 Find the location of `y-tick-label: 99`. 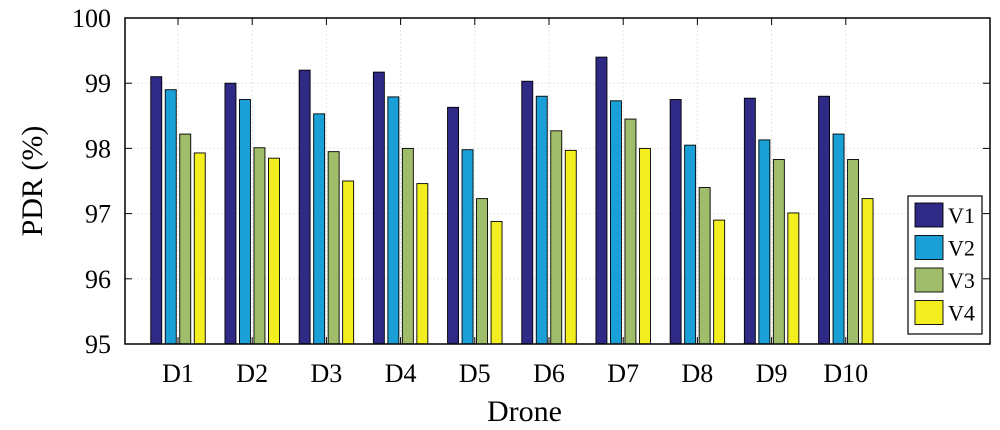

y-tick-label: 99 is located at coordinates (98, 83).